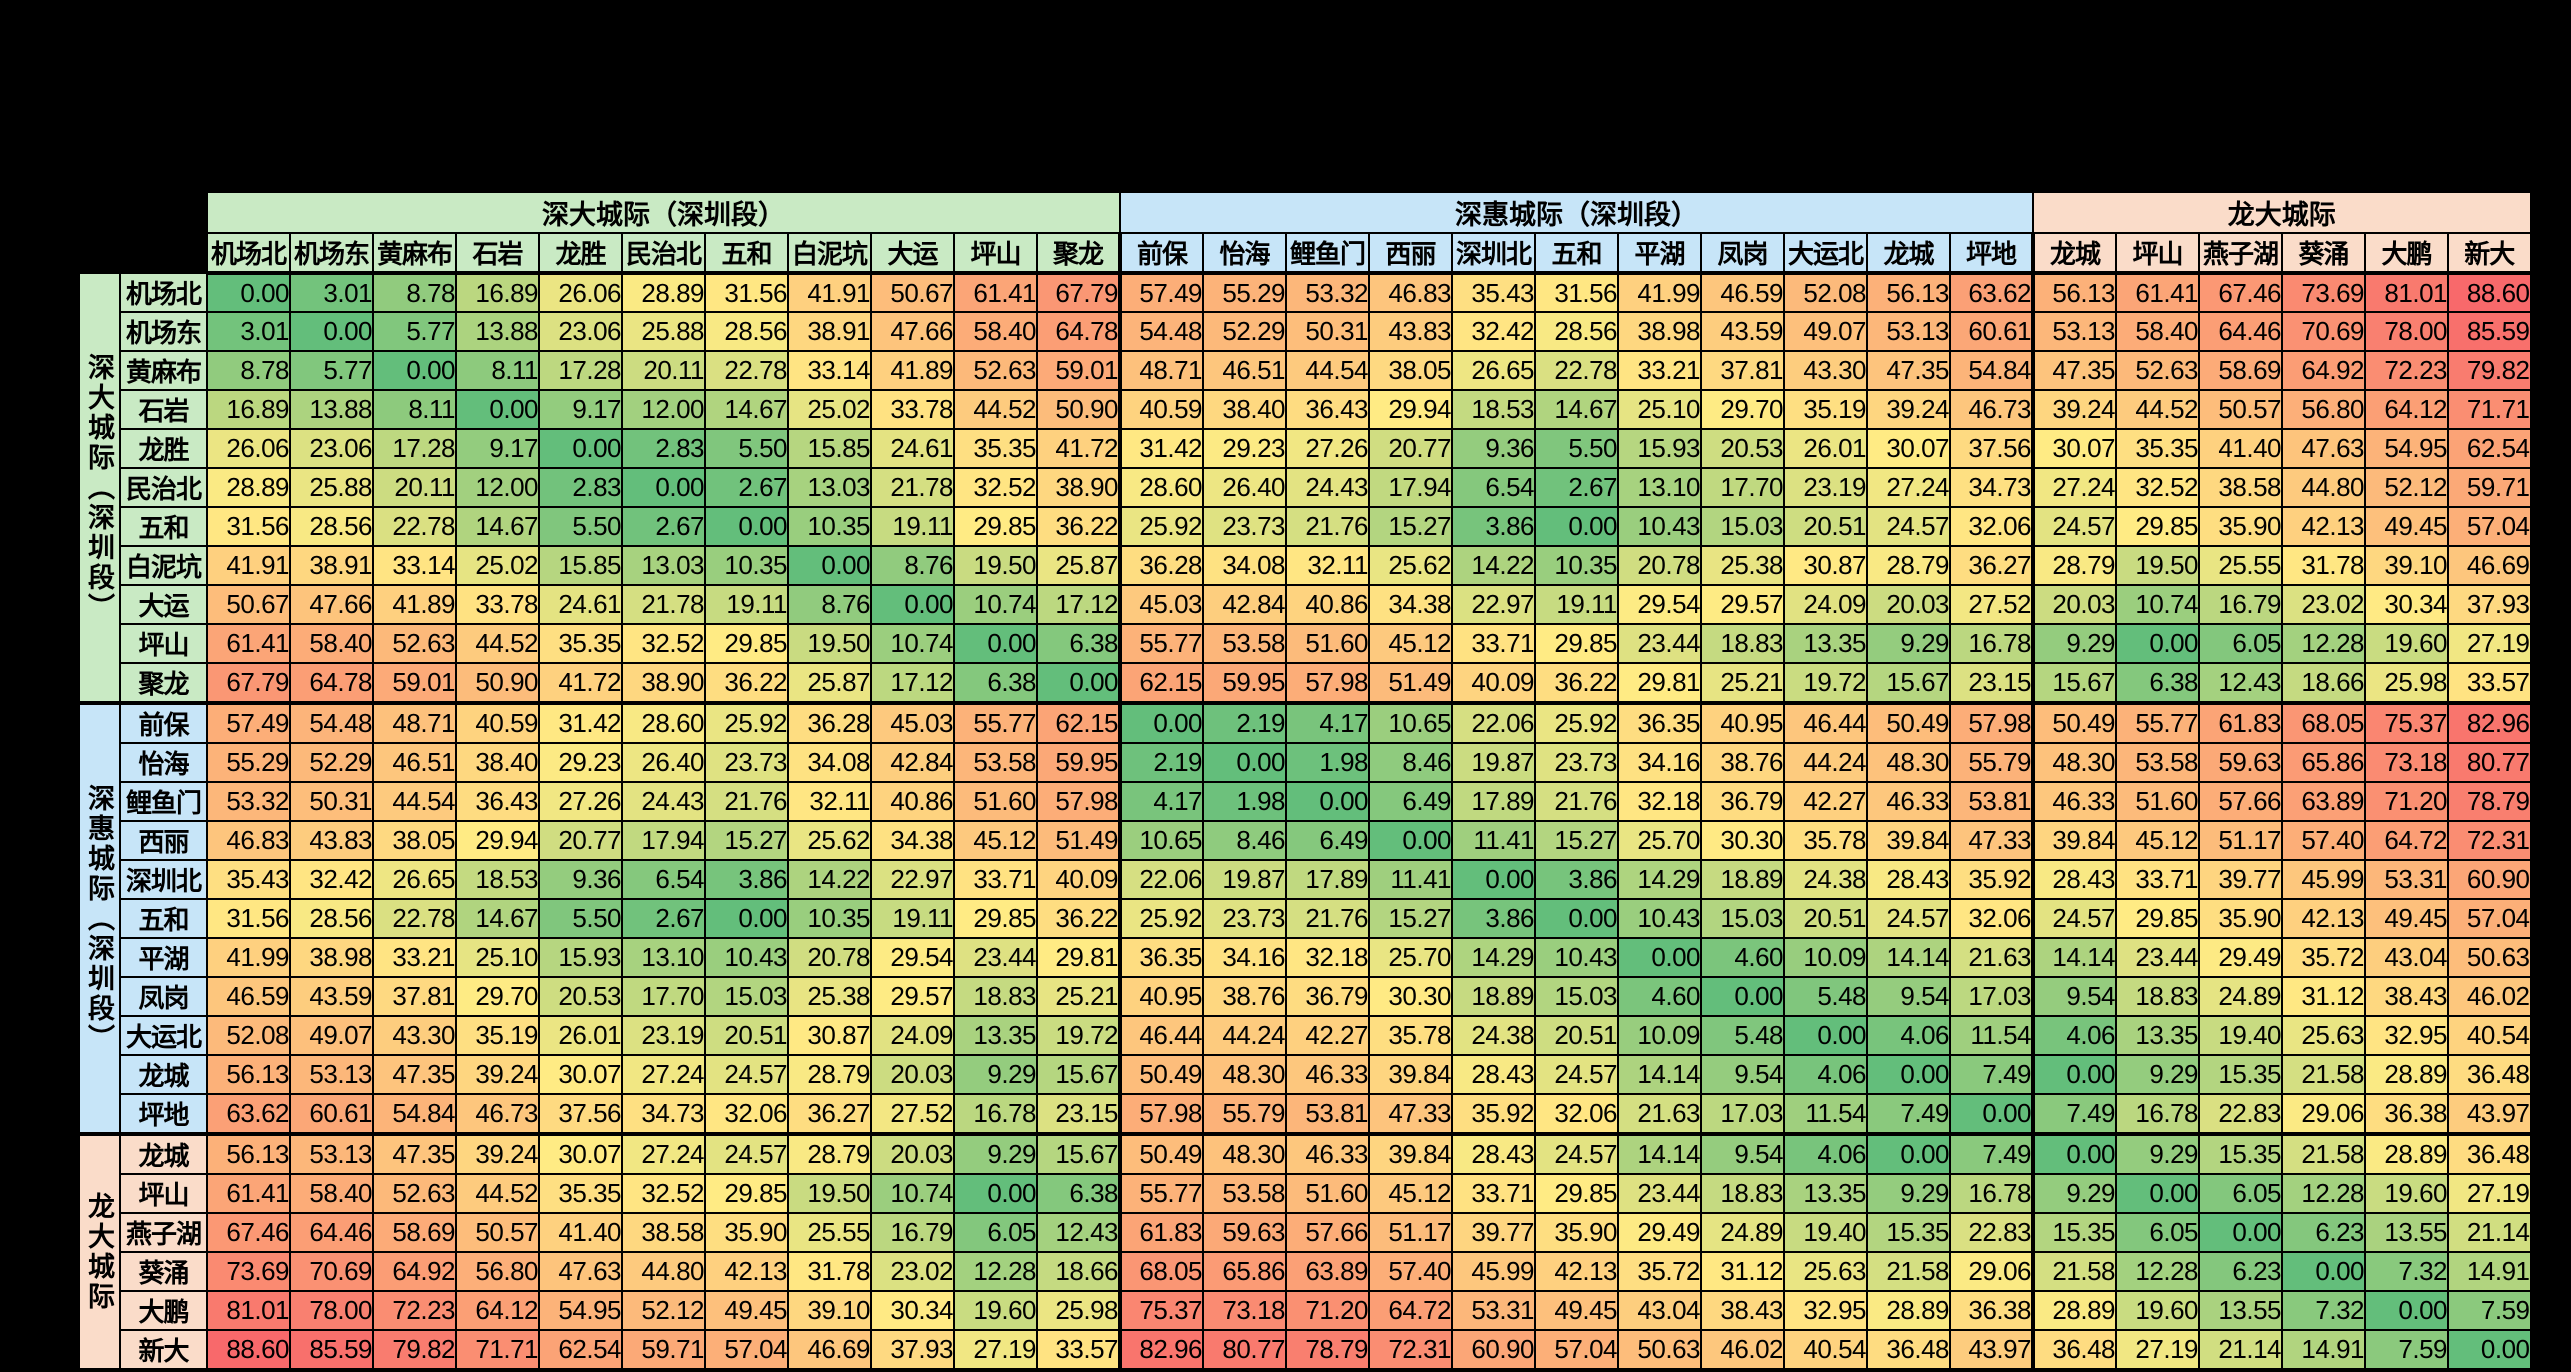 The width and height of the screenshot is (2571, 1372). What do you see at coordinates (1825, 1114) in the screenshot?
I see `cell-22-20: 11.54` at bounding box center [1825, 1114].